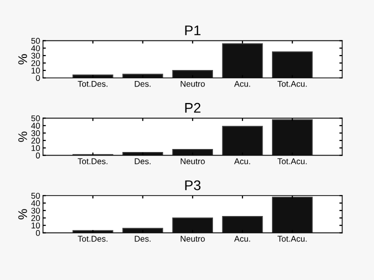 The width and height of the screenshot is (374, 280). What do you see at coordinates (192, 107) in the screenshot?
I see `chart-title: P2` at bounding box center [192, 107].